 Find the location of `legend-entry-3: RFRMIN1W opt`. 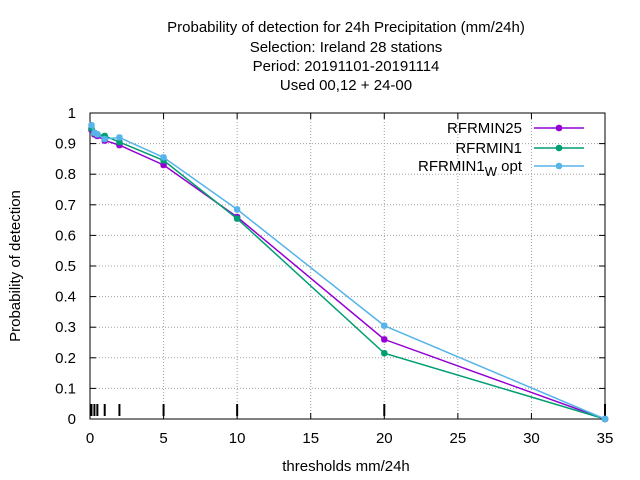

legend-entry-3: RFRMIN1W opt is located at coordinates (501, 168).